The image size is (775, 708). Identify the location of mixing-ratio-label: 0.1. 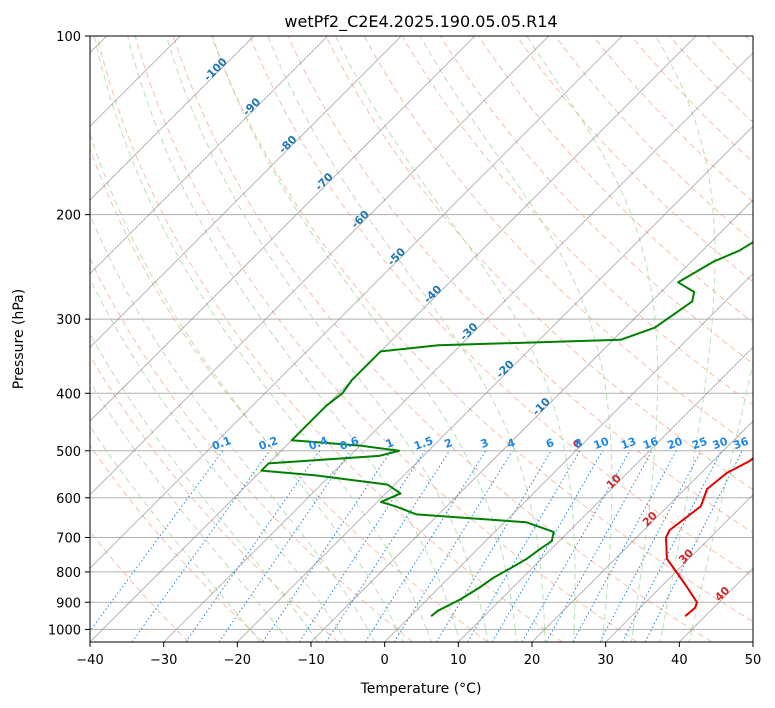
(221, 443).